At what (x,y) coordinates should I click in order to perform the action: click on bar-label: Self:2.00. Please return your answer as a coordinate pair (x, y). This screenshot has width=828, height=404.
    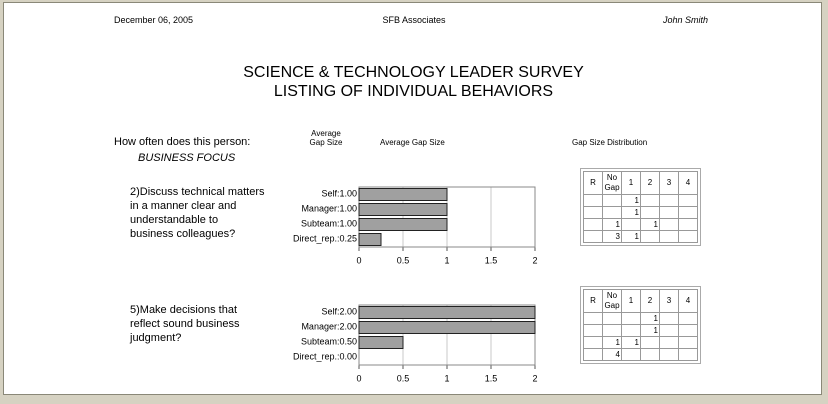
    Looking at the image, I should click on (339, 312).